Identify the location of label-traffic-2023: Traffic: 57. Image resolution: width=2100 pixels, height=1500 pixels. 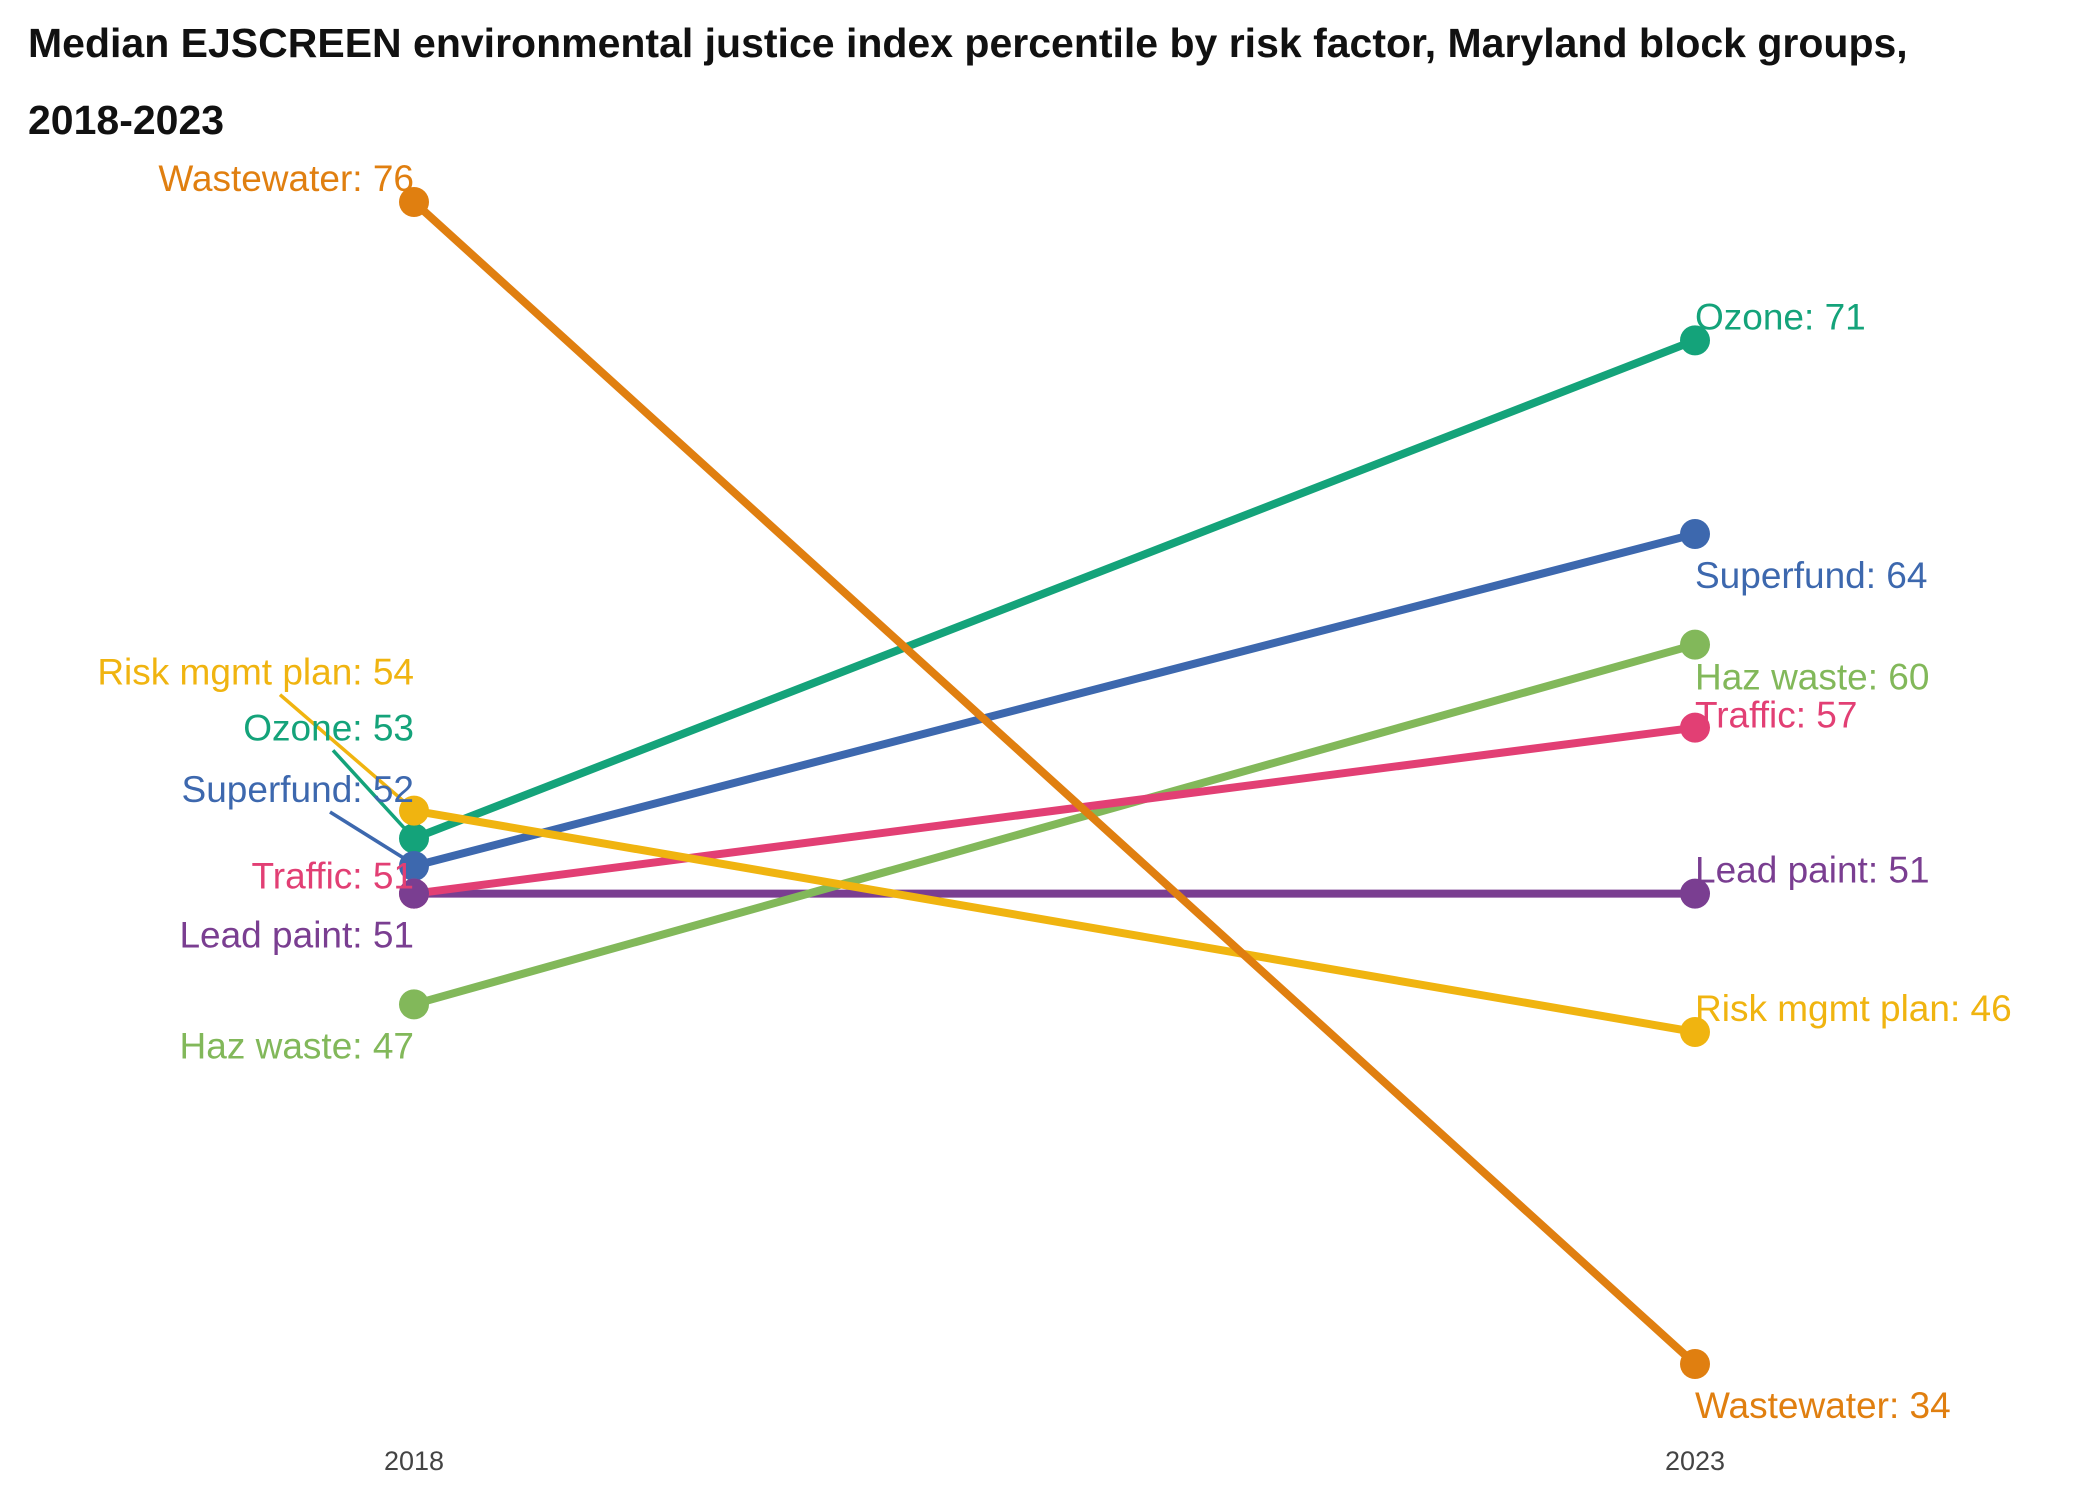
(1776, 715).